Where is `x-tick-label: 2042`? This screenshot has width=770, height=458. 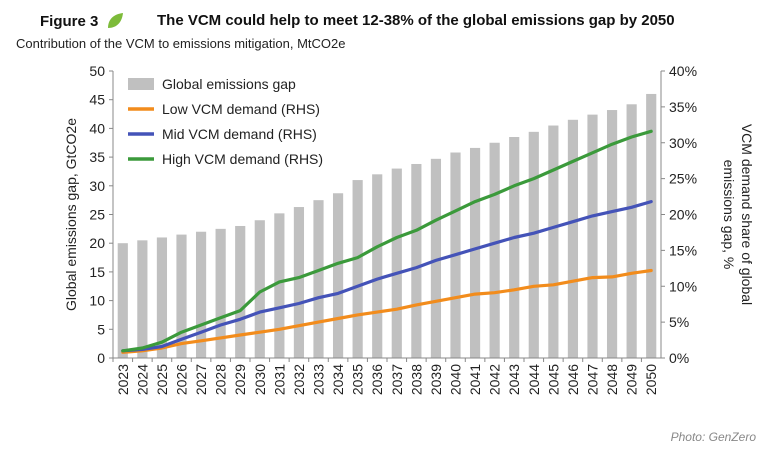 x-tick-label: 2042 is located at coordinates (495, 379).